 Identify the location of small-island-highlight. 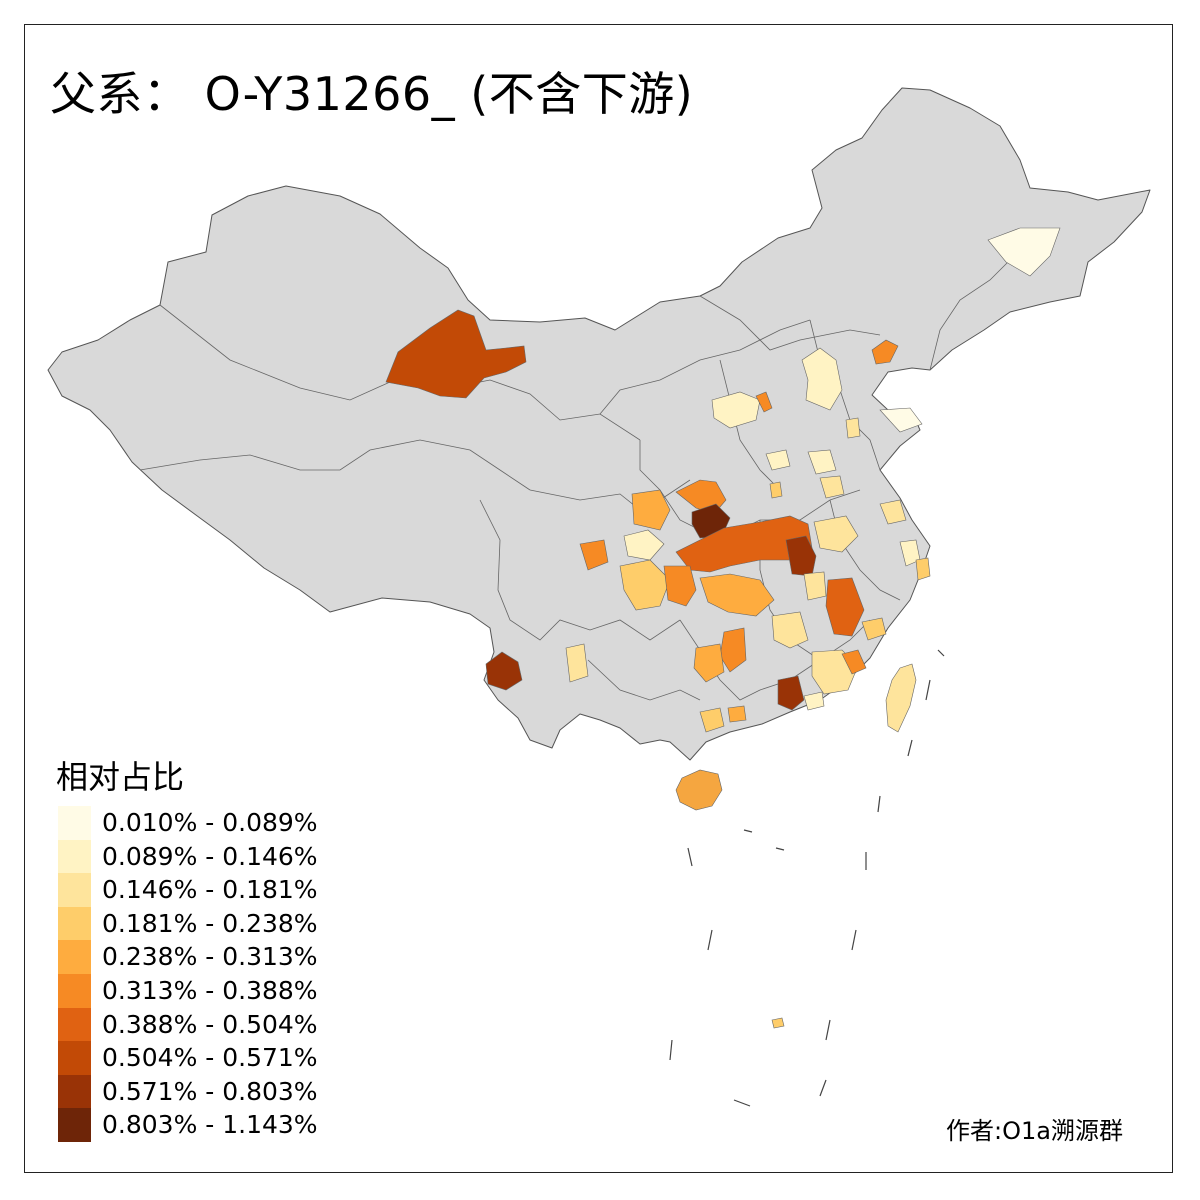
(778, 1023).